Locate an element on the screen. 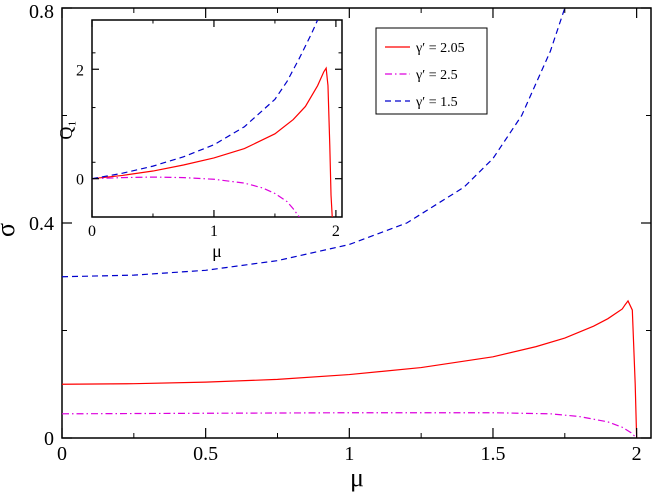 This screenshot has height=494, width=654. main-xtick-label: 1.5 is located at coordinates (492, 454).